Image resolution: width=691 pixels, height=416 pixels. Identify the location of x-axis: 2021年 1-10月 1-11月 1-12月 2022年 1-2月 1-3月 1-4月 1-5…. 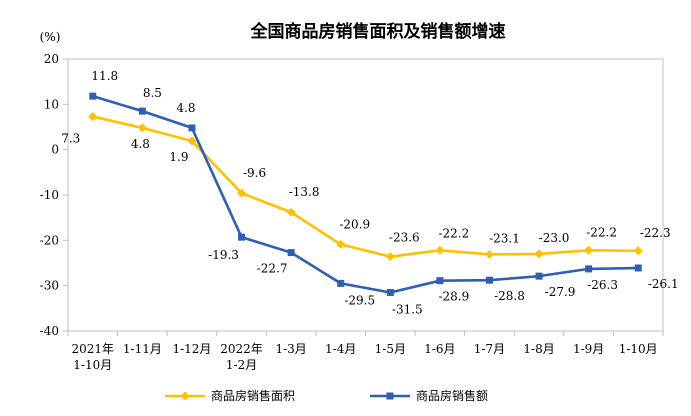
(365, 351).